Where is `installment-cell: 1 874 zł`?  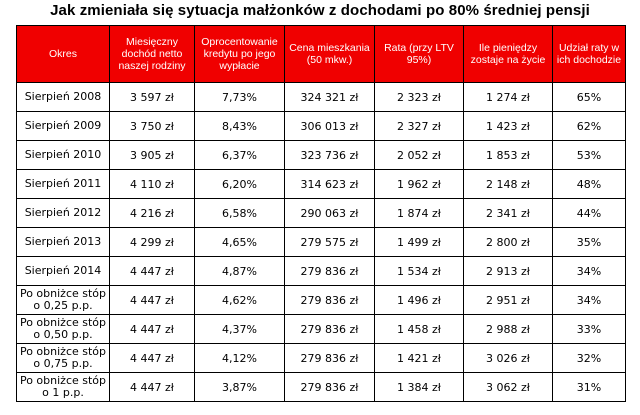 installment-cell: 1 874 zł is located at coordinates (419, 213).